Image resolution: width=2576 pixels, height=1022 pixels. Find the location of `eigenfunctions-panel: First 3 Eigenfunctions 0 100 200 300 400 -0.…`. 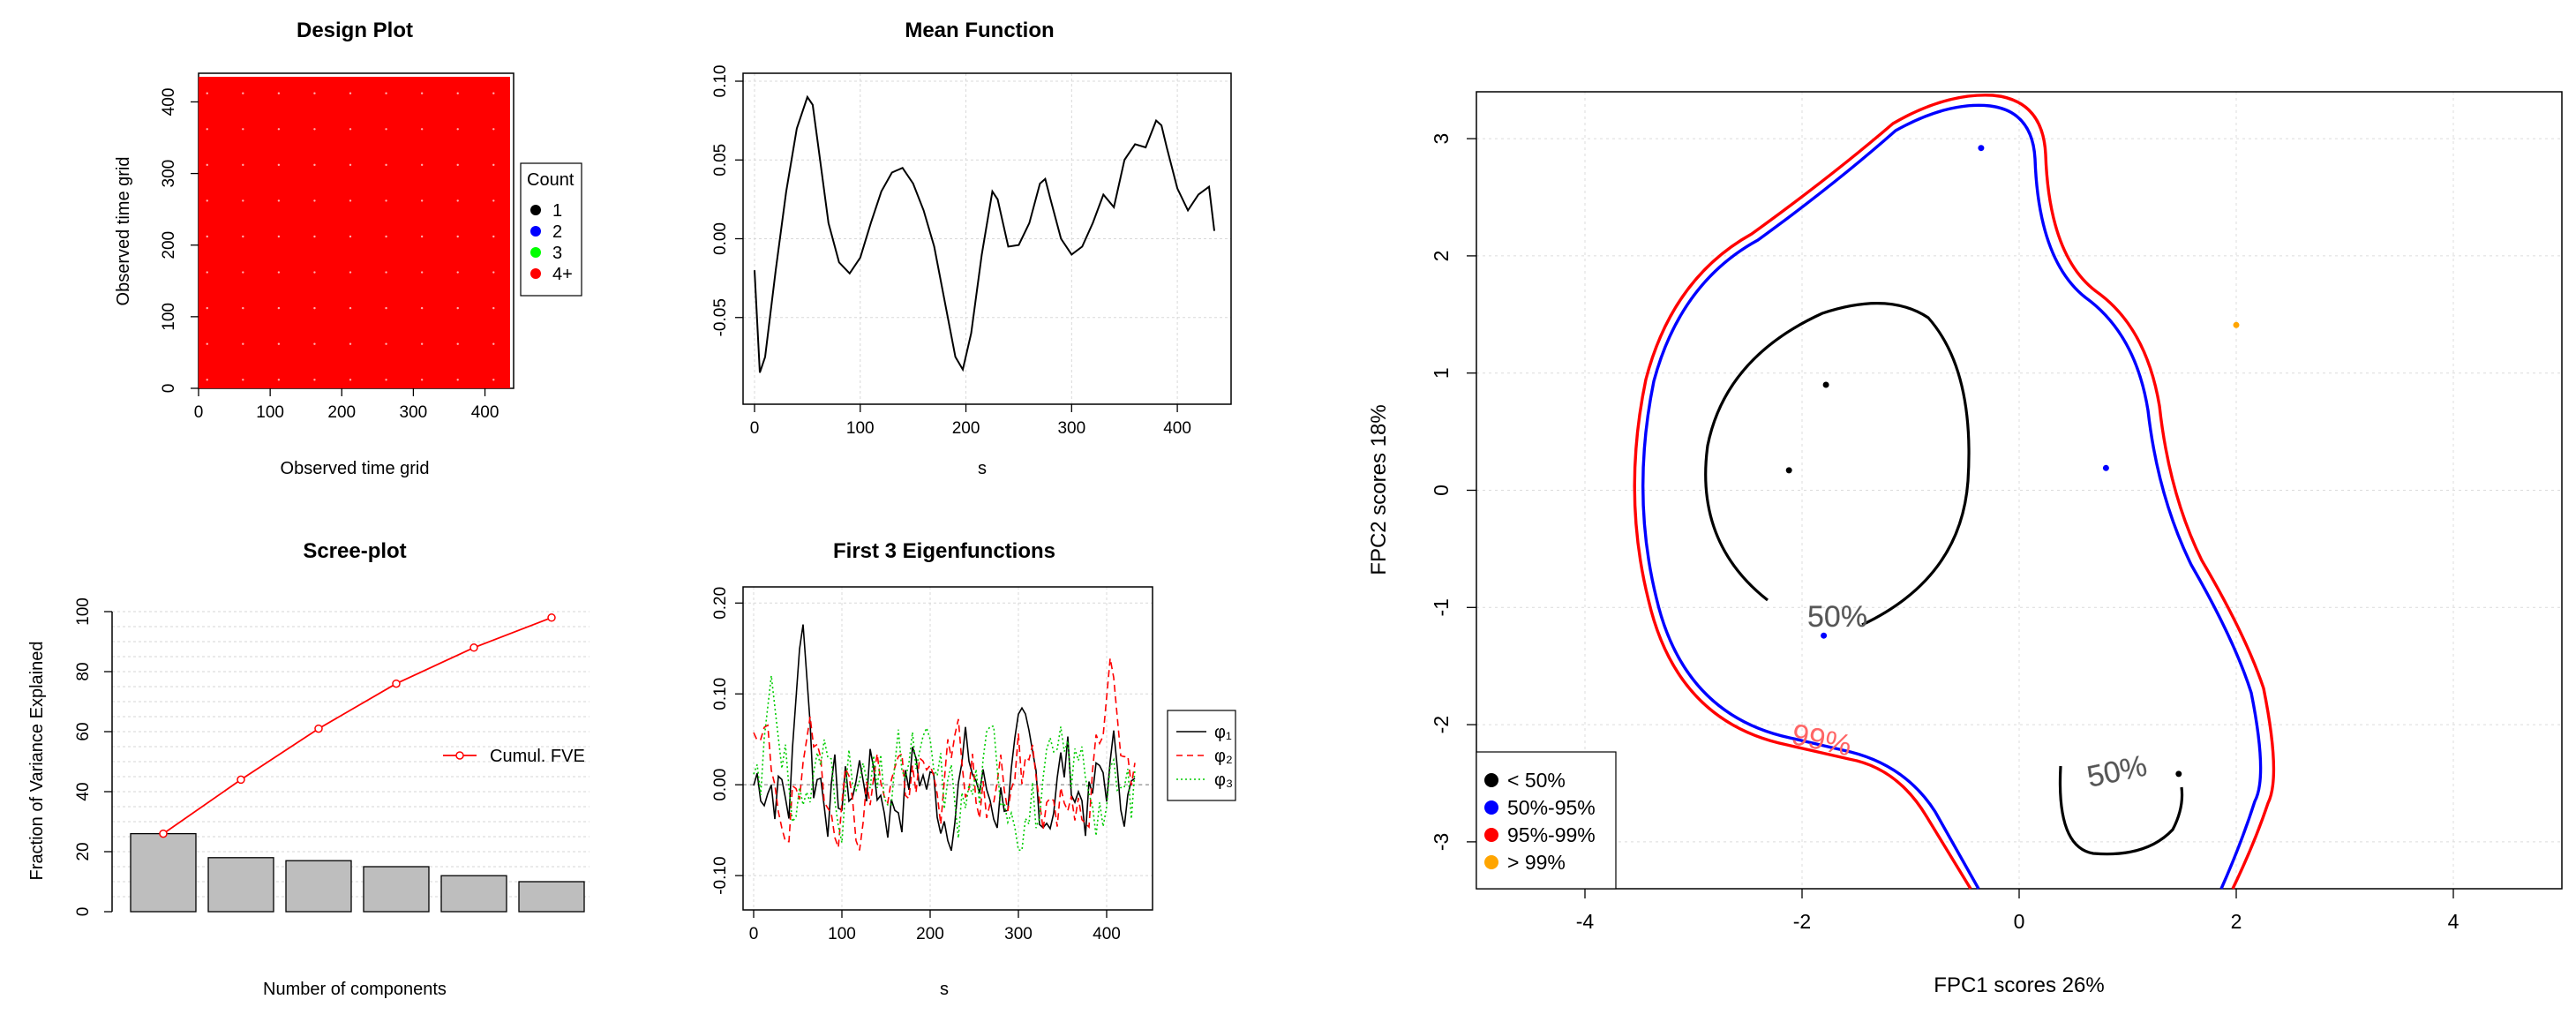

eigenfunctions-panel: First 3 Eigenfunctions 0 100 200 300 400 -0.… is located at coordinates (973, 769).